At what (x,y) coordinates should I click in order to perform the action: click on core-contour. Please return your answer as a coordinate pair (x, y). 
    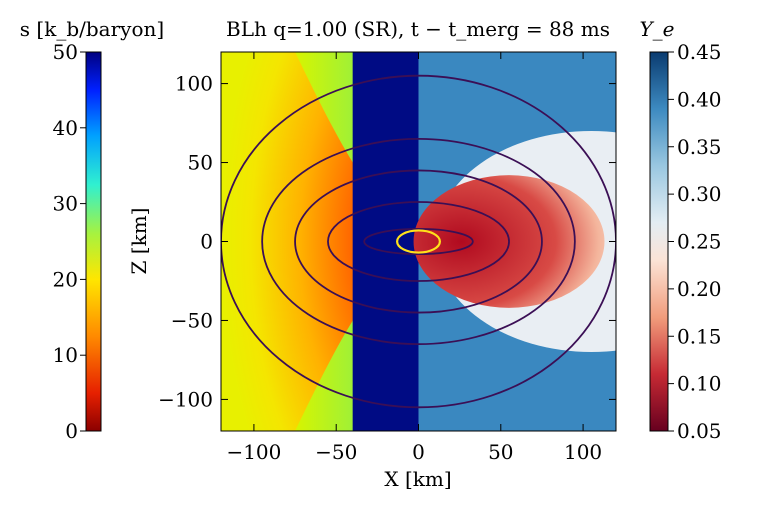
    Looking at the image, I should click on (418, 241).